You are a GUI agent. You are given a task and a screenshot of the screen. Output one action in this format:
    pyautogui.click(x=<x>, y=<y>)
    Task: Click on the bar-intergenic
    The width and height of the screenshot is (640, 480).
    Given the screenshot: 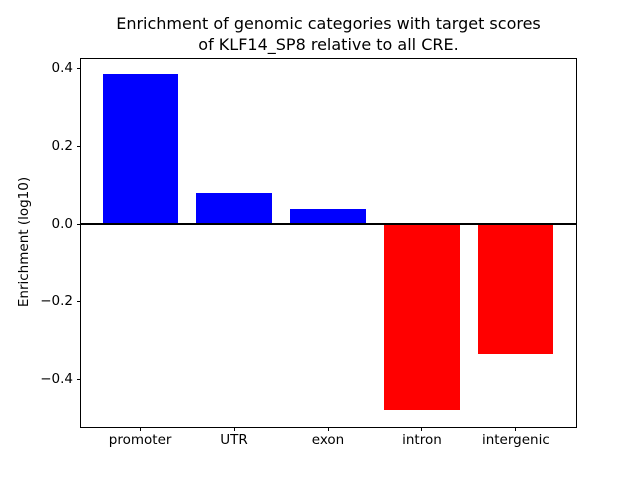 What is the action you would take?
    pyautogui.click(x=516, y=289)
    